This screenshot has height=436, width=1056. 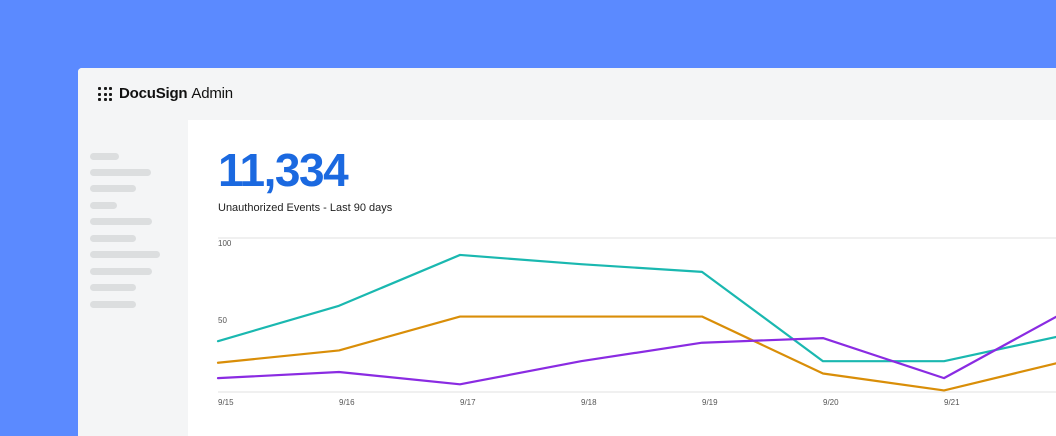 What do you see at coordinates (153, 93) in the screenshot?
I see `brand-name: DocuSign` at bounding box center [153, 93].